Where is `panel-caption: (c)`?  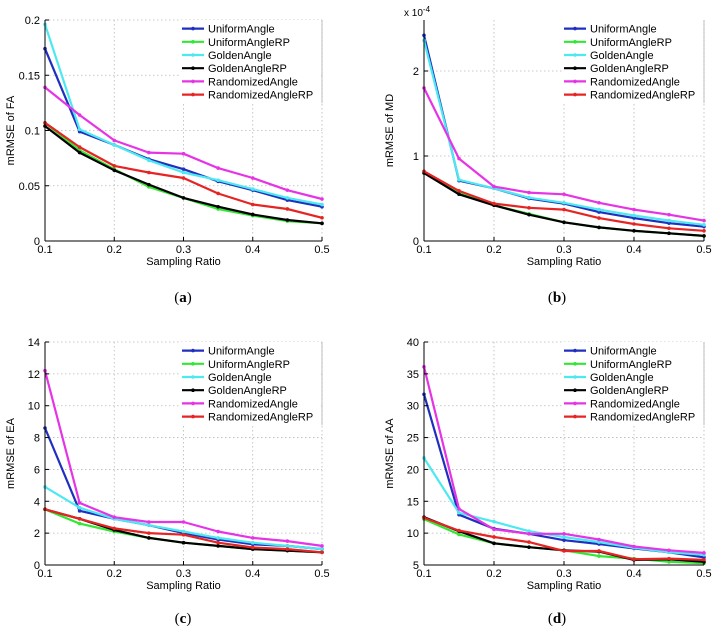
panel-caption: (c) is located at coordinates (183, 619).